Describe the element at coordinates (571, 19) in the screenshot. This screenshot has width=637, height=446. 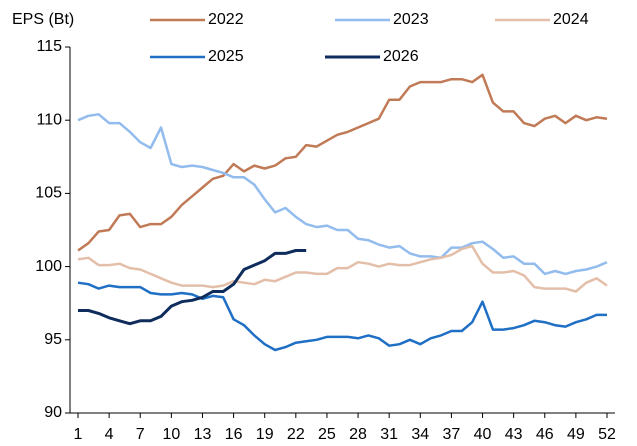
I see `legend-label: 2024` at that location.